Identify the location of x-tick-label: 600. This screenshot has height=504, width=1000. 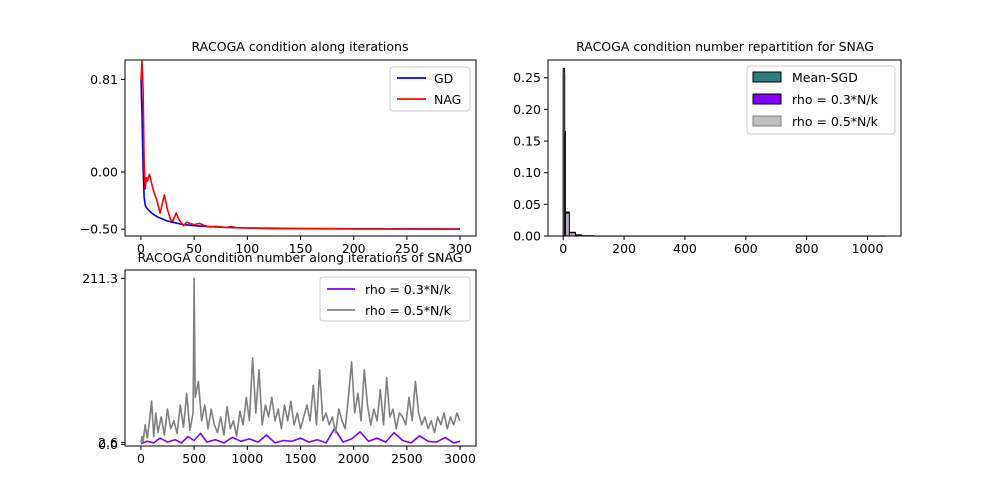
(746, 248).